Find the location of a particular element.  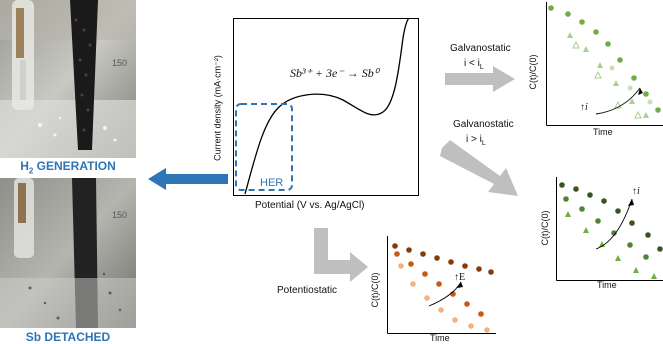

potentiostatic-arrow is located at coordinates (341, 255).